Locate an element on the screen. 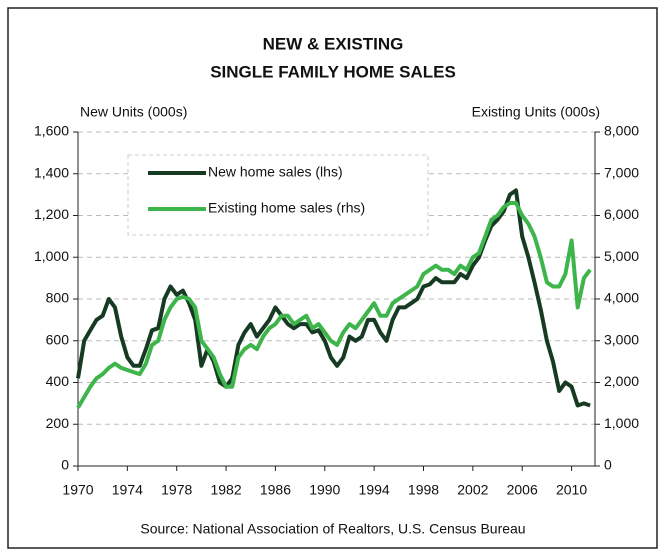 The height and width of the screenshot is (558, 665). x-tick-label: 1982 is located at coordinates (225, 490).